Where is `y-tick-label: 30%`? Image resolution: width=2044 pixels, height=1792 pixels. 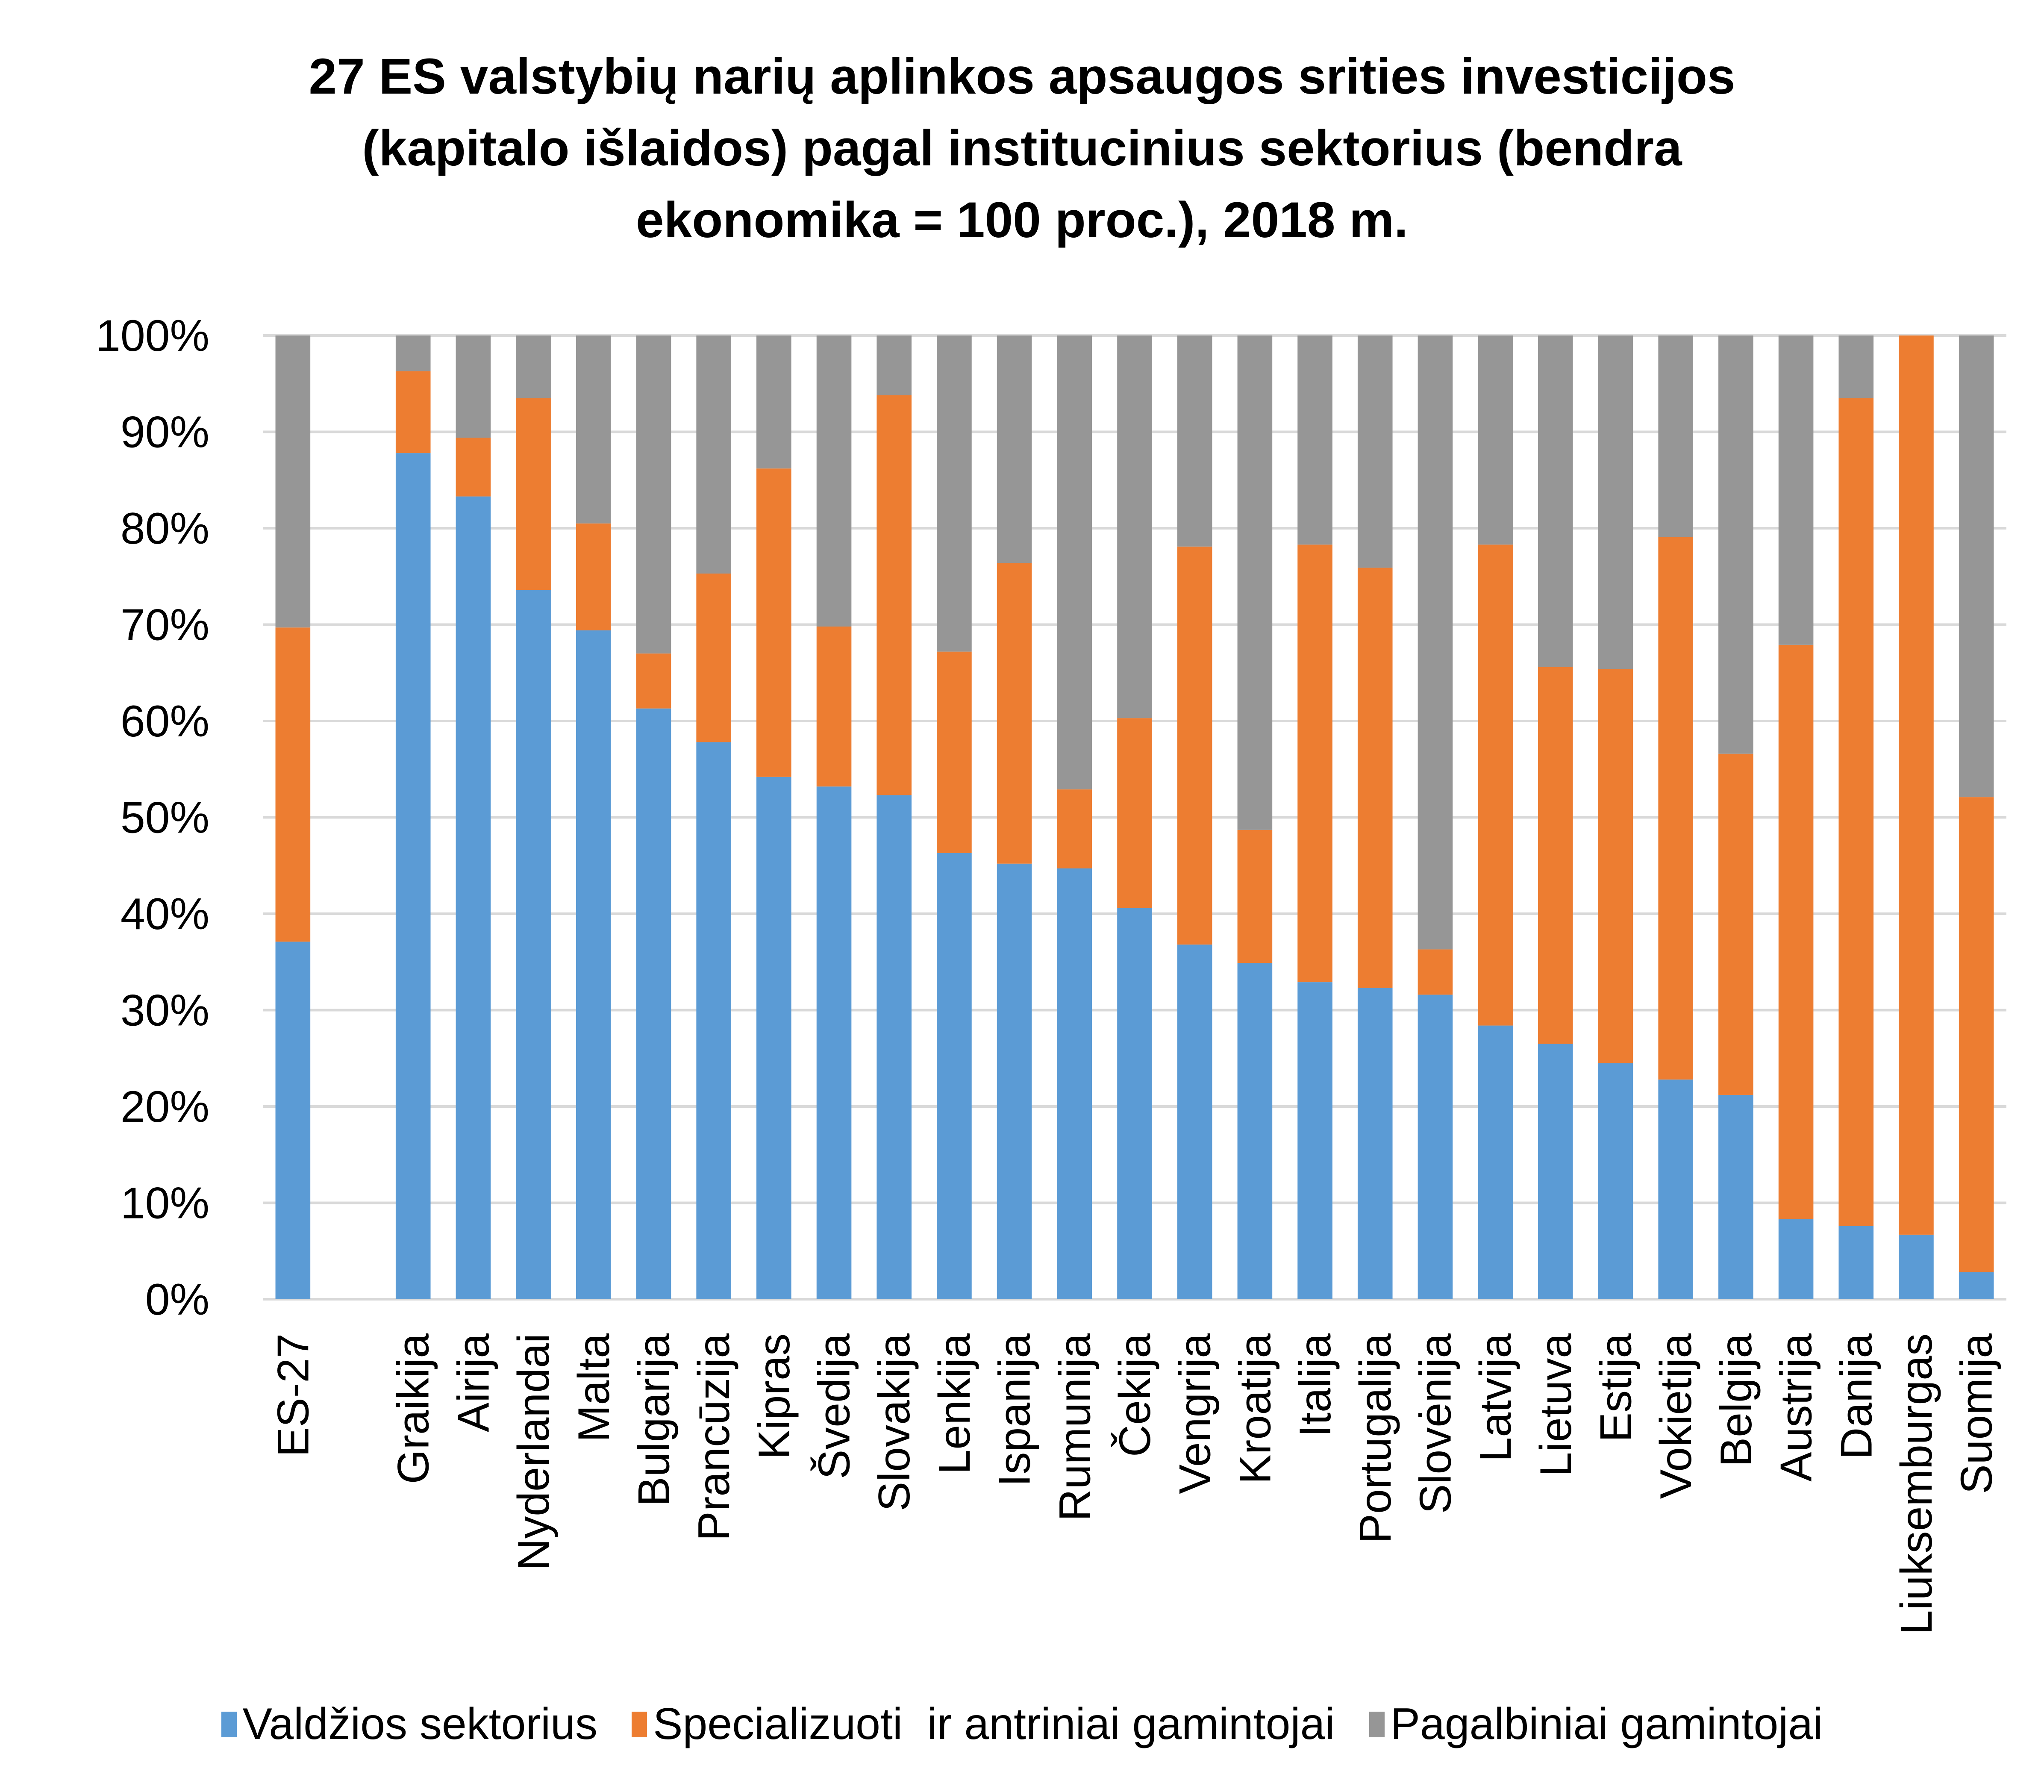
y-tick-label: 30% is located at coordinates (165, 1011).